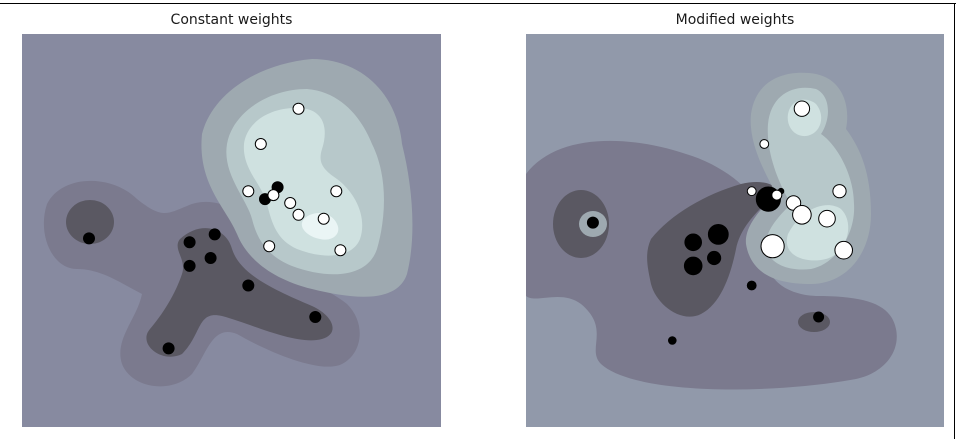  I want to click on chart-title-constant: Constant weights, so click(231, 20).